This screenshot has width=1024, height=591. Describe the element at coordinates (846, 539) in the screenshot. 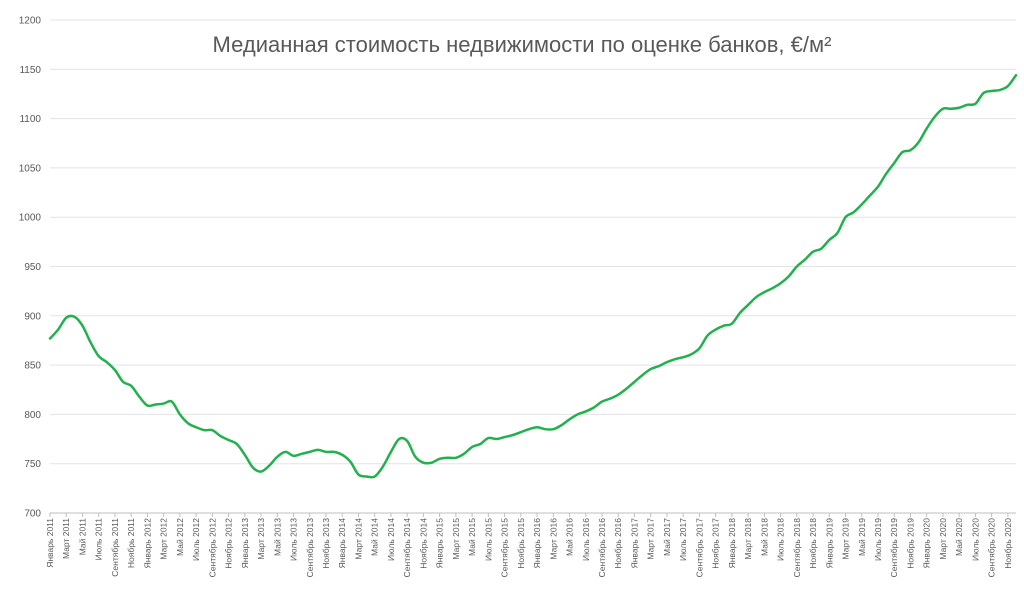

I see `x-tick-label: Март 2019` at that location.